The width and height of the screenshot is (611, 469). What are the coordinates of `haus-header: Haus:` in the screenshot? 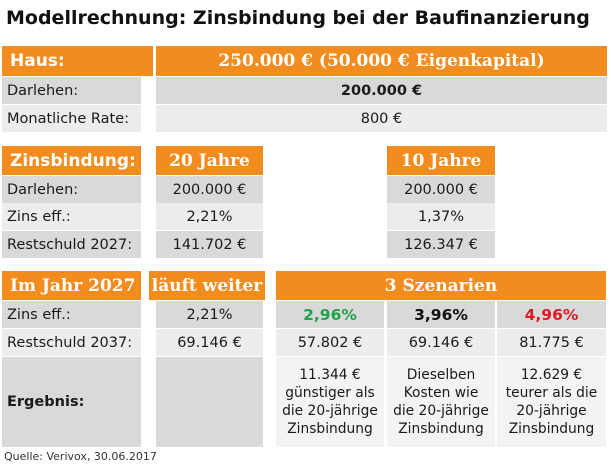 It's located at (77, 61).